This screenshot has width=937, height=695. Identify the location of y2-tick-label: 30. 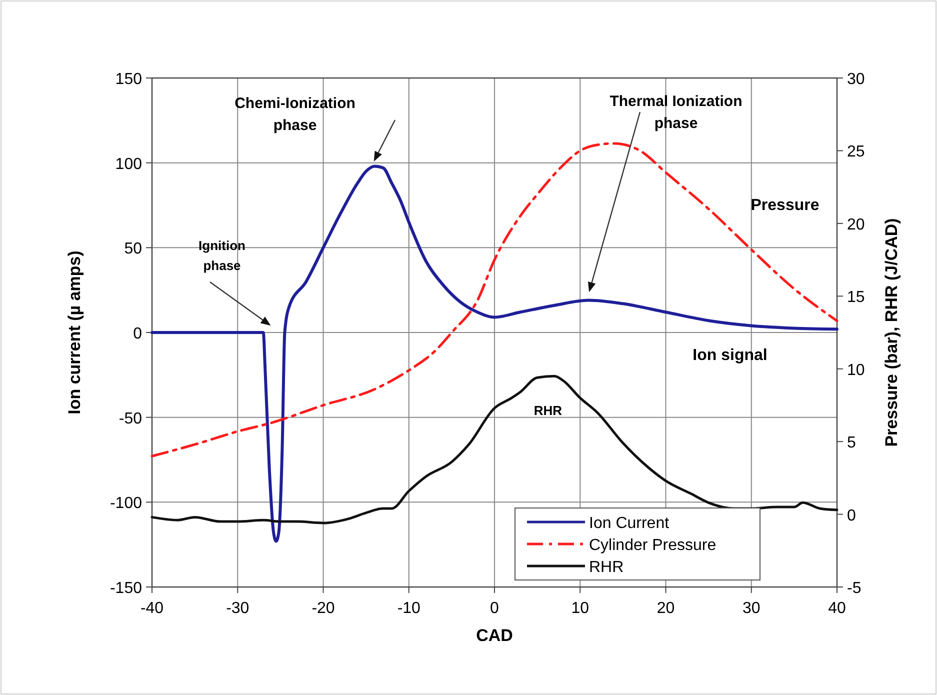
(856, 79).